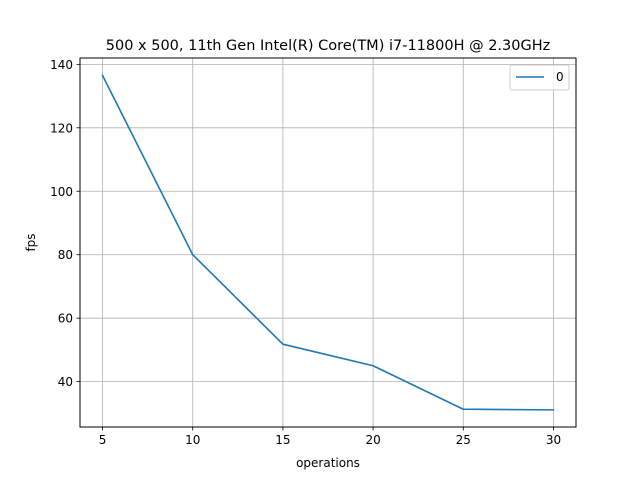 The height and width of the screenshot is (480, 640). Describe the element at coordinates (65, 255) in the screenshot. I see `y-tick-label: 80` at that location.